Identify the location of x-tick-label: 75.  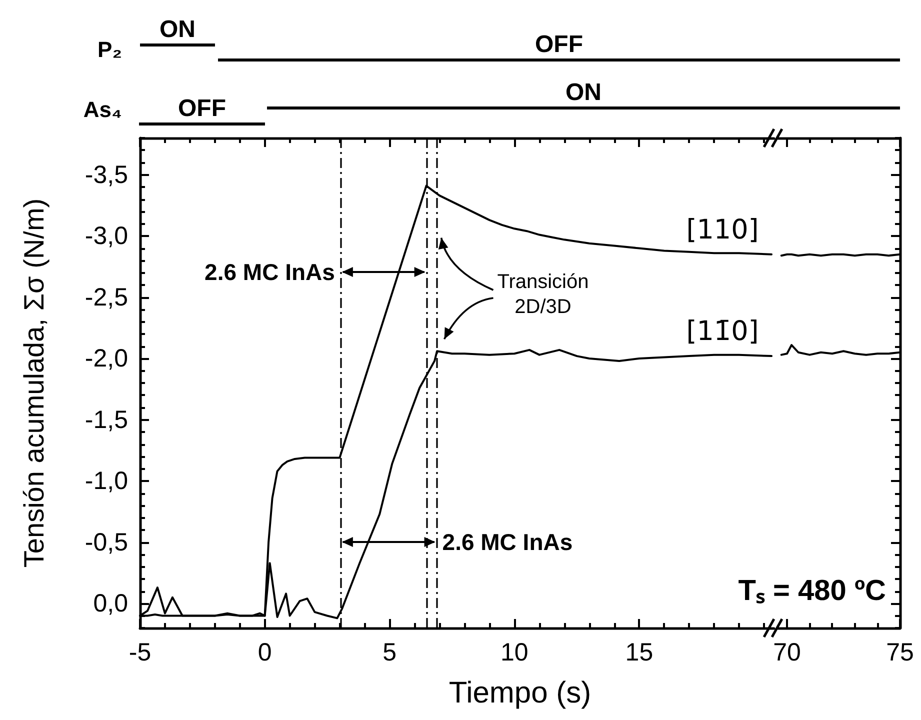
(900, 652).